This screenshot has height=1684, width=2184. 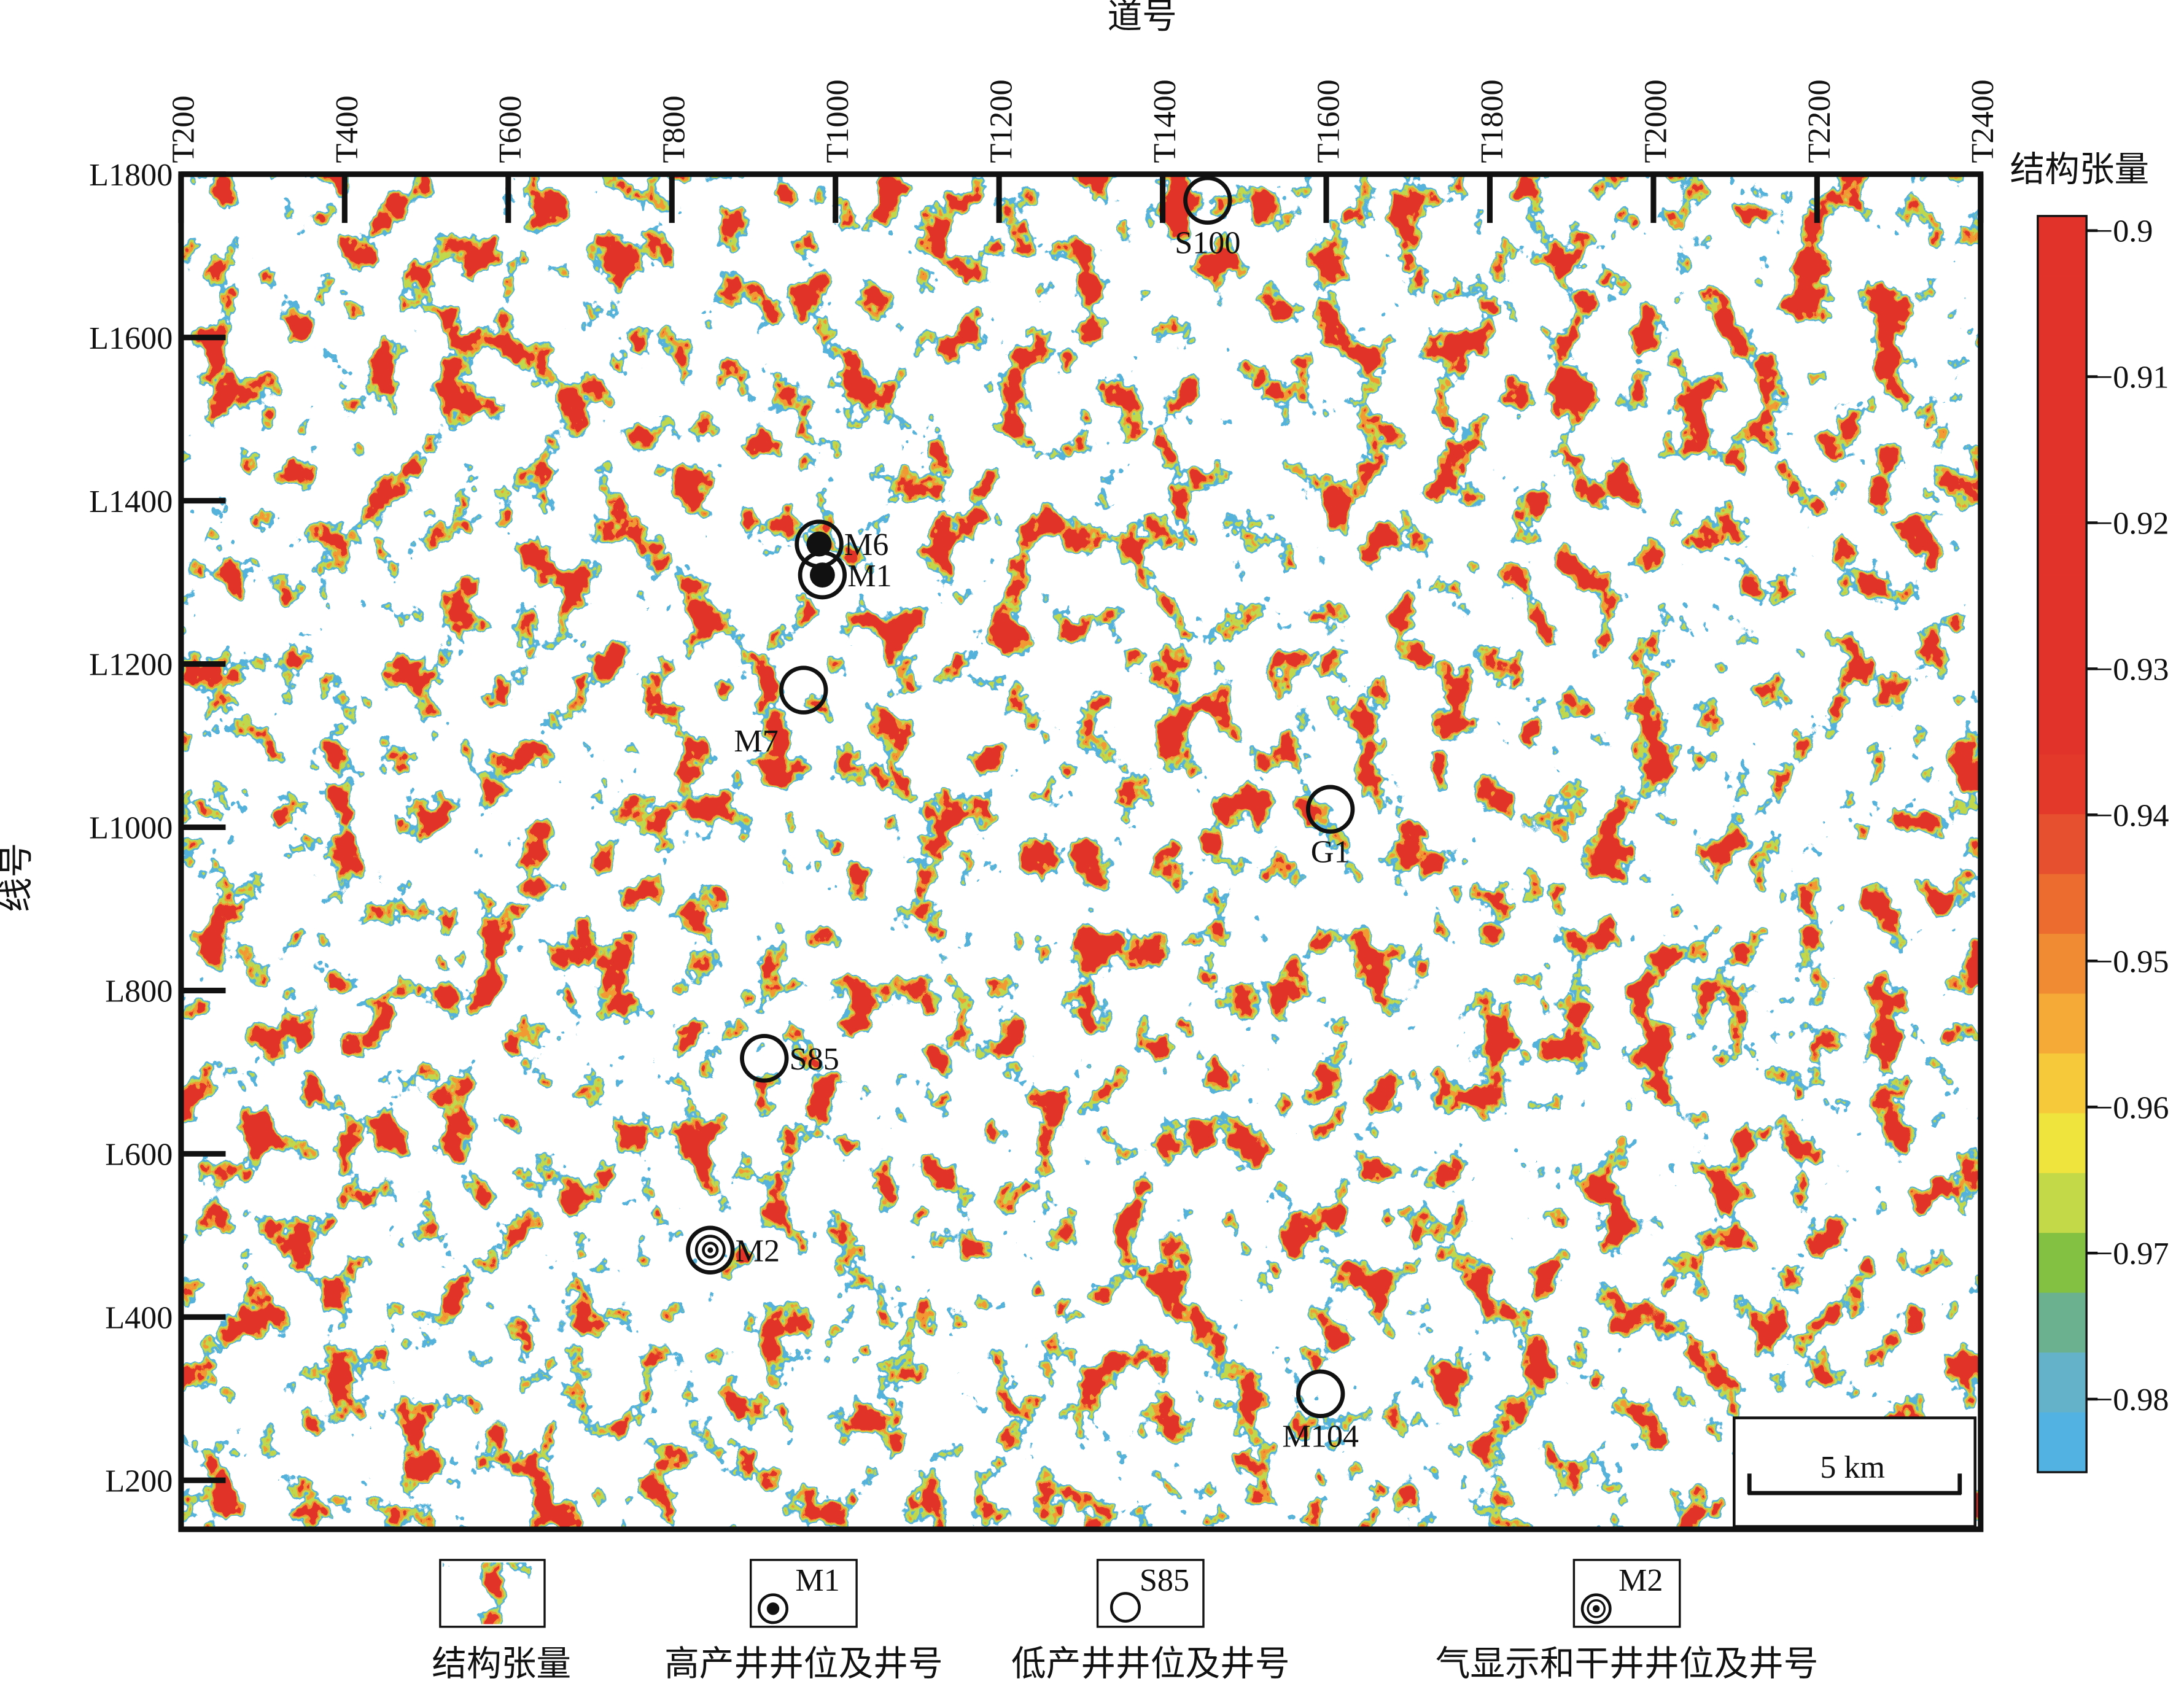 What do you see at coordinates (2132, 1108) in the screenshot?
I see `colorbar-tick-label: −0.96` at bounding box center [2132, 1108].